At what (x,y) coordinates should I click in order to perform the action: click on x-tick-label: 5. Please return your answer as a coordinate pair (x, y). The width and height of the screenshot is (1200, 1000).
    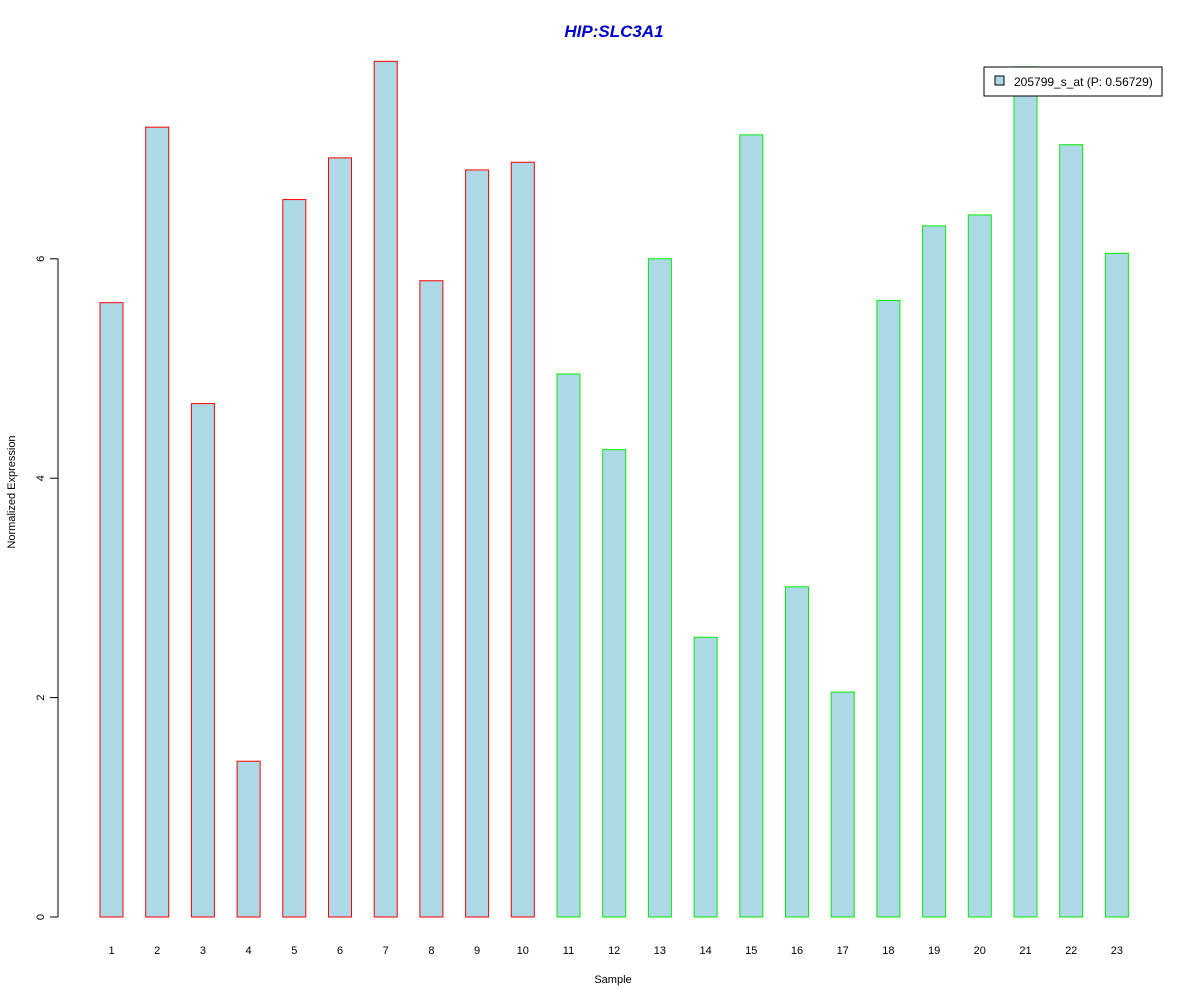
    Looking at the image, I should click on (294, 951).